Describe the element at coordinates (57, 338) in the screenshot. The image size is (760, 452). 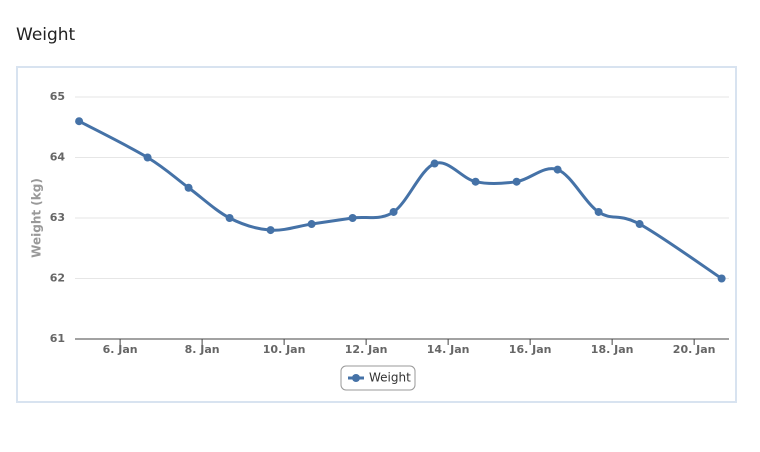
I see `y-tick-label: 61` at that location.